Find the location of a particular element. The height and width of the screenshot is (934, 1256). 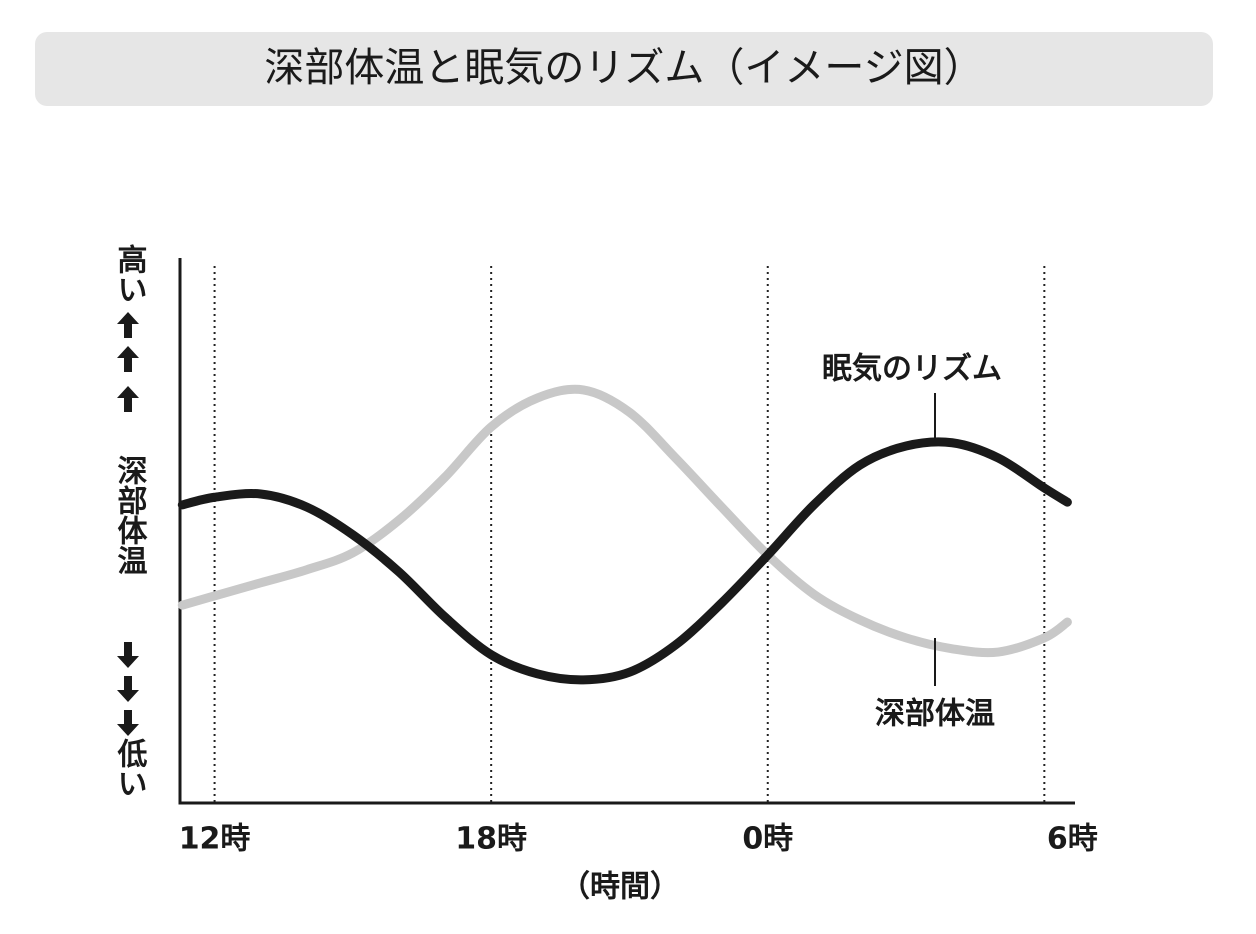

x-tick-label: 18時 is located at coordinates (491, 839).